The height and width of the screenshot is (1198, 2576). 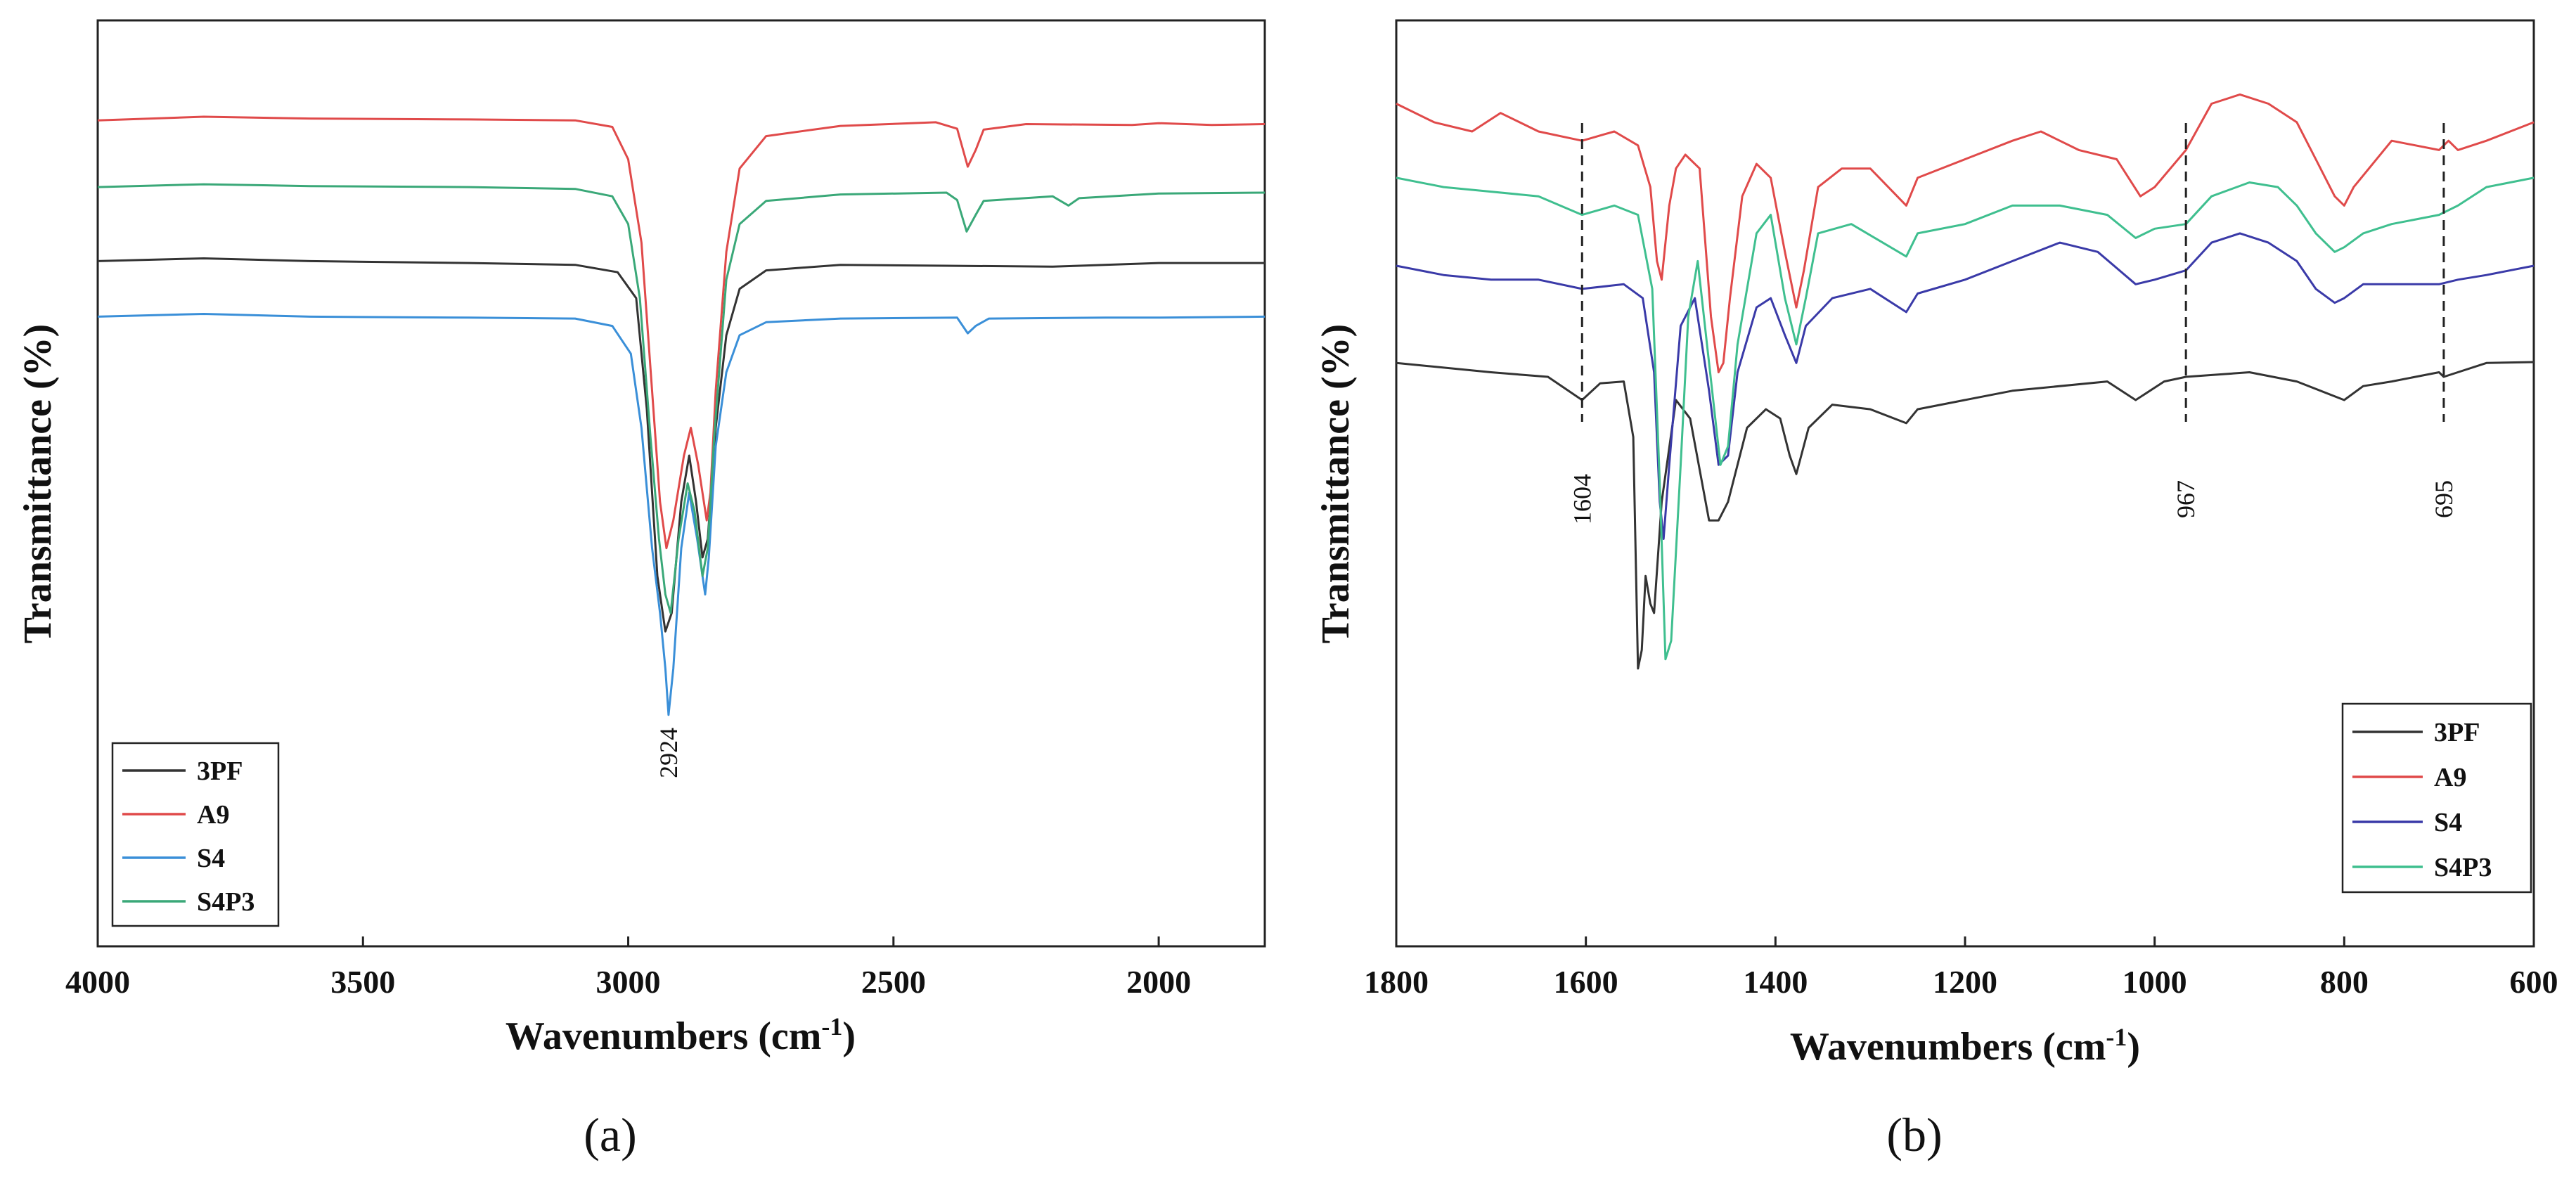 I want to click on x-axis-title-a-close: ), so click(x=849, y=1036).